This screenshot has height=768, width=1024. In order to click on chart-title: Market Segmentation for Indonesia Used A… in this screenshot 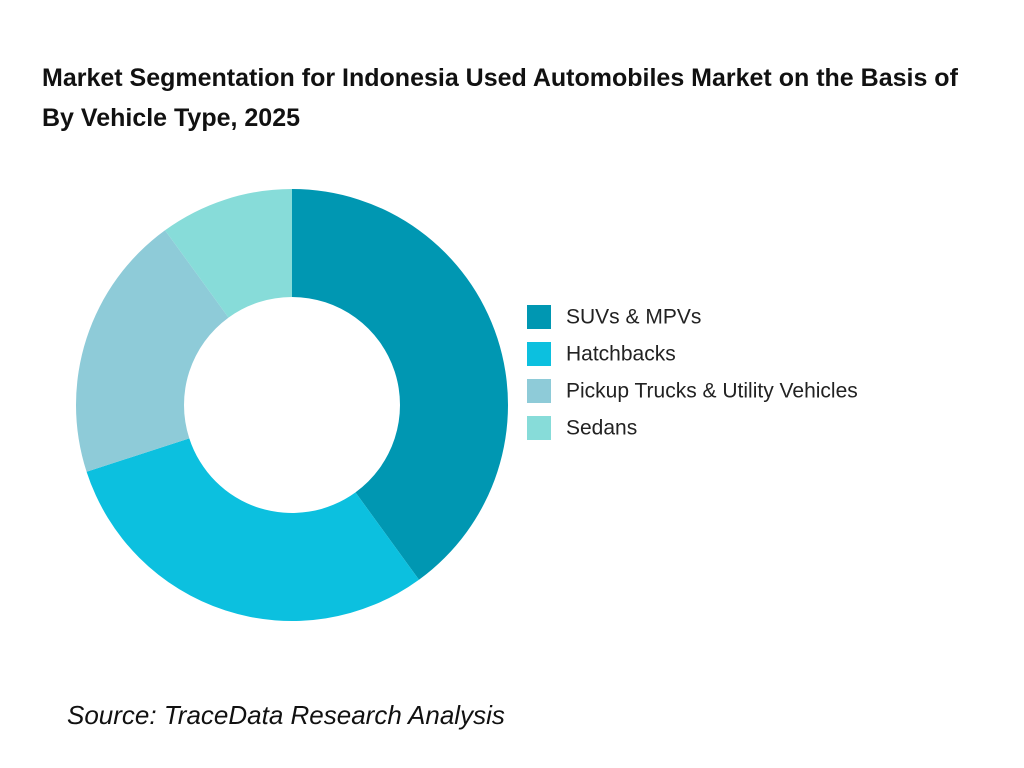, I will do `click(507, 98)`.